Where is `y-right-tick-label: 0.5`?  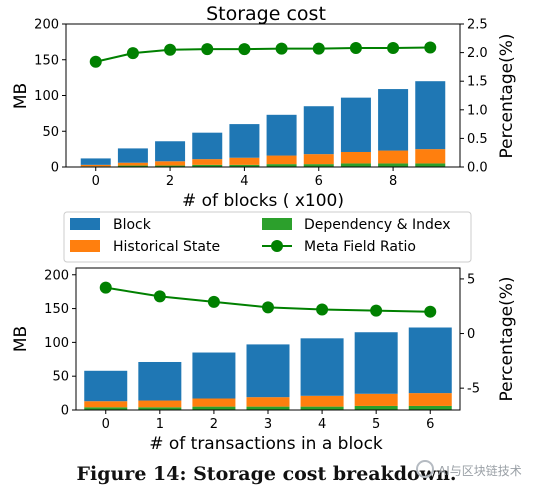 y-right-tick-label: 0.5 is located at coordinates (477, 139).